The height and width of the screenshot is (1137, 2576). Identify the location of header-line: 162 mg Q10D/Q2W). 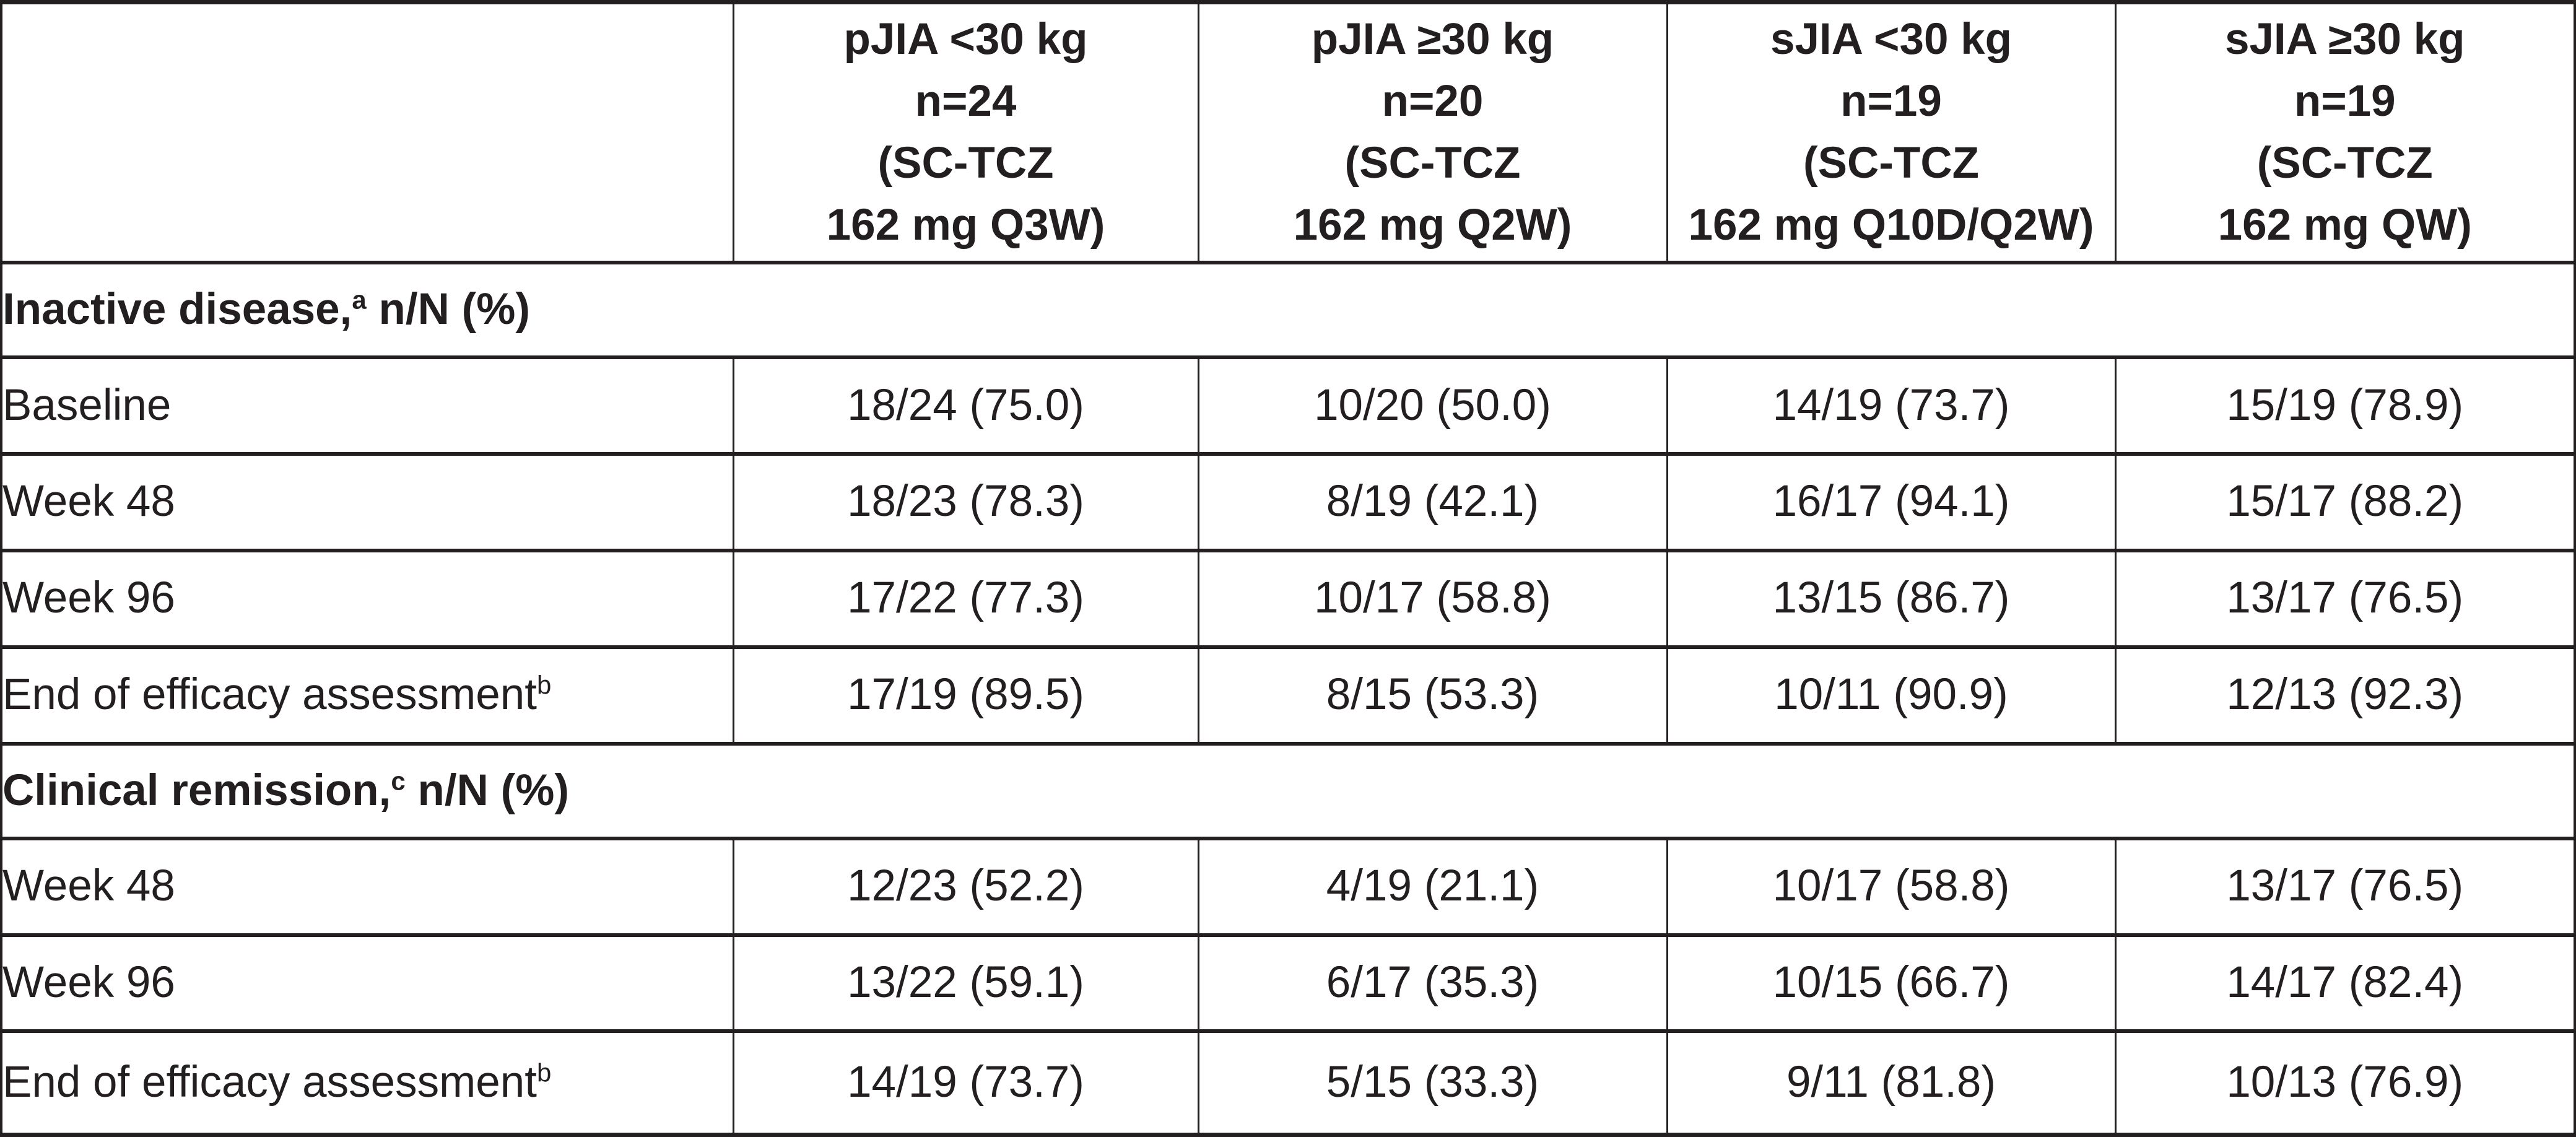
(1891, 225).